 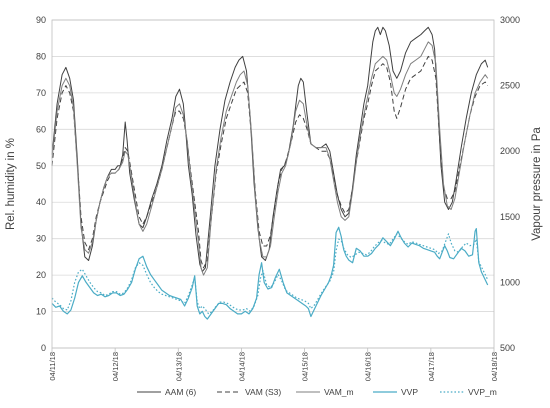 I want to click on left-tick-label: 0, so click(x=43, y=348).